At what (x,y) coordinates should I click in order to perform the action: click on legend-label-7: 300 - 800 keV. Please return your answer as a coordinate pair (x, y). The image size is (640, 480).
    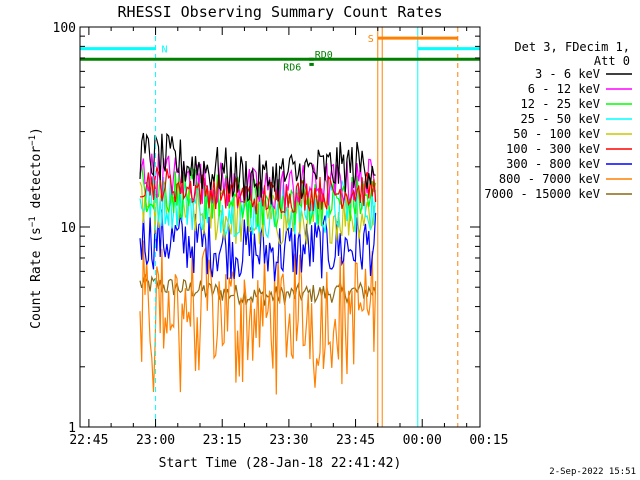
    Looking at the image, I should click on (553, 164).